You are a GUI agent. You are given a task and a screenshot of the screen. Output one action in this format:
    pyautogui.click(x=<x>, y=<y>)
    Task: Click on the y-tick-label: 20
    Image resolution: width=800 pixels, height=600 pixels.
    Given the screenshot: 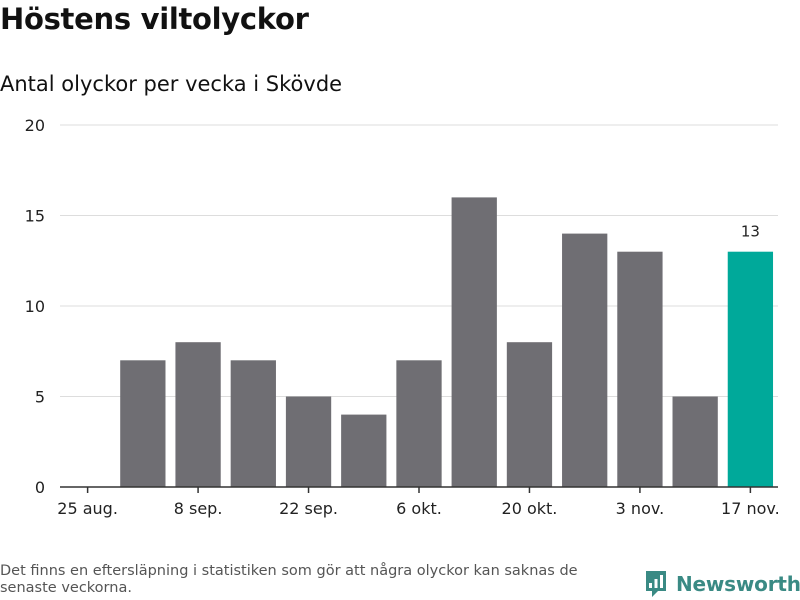 What is the action you would take?
    pyautogui.click(x=35, y=125)
    